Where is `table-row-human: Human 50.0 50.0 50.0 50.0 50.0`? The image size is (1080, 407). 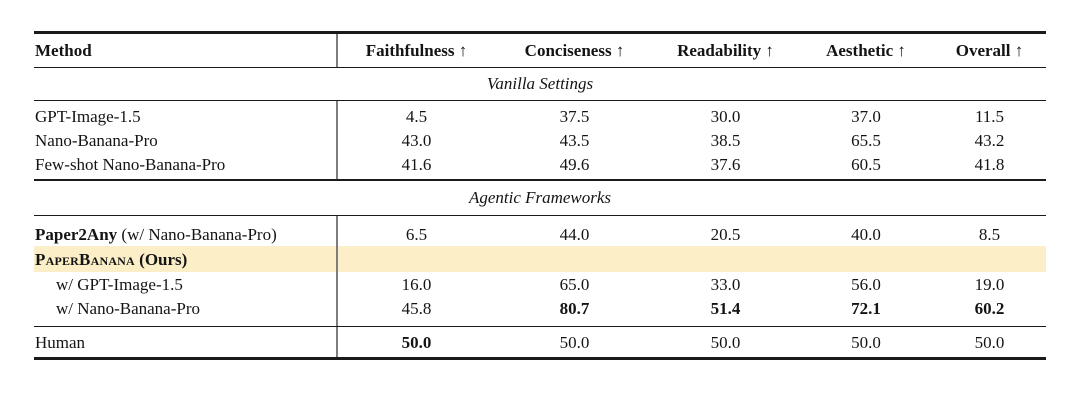 table-row-human: Human 50.0 50.0 50.0 50.0 50.0 is located at coordinates (540, 342).